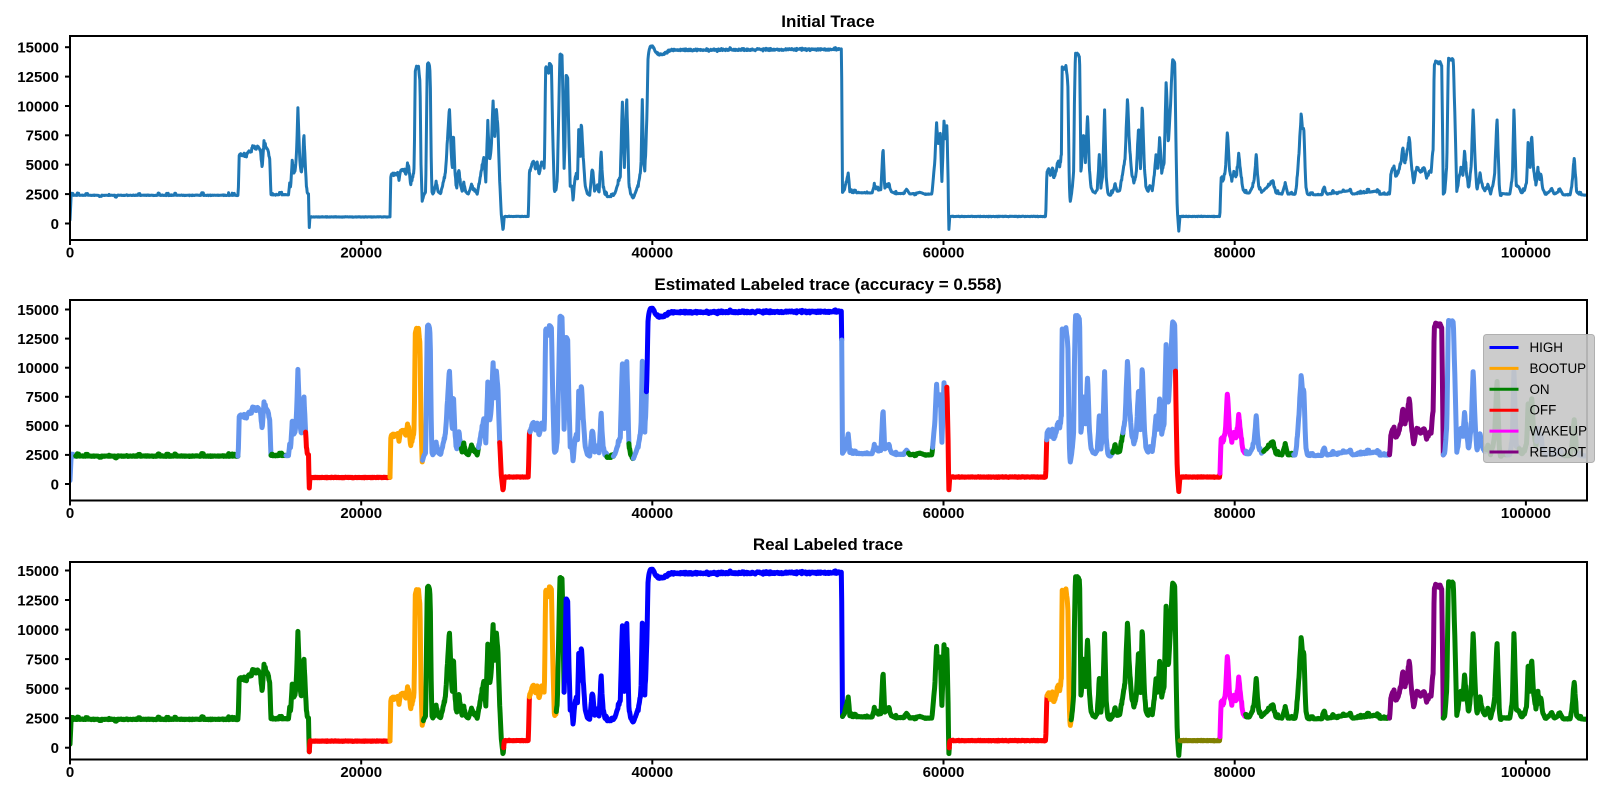 The width and height of the screenshot is (1600, 805). I want to click on svg-text: Real Labeled trace, so click(828, 544).